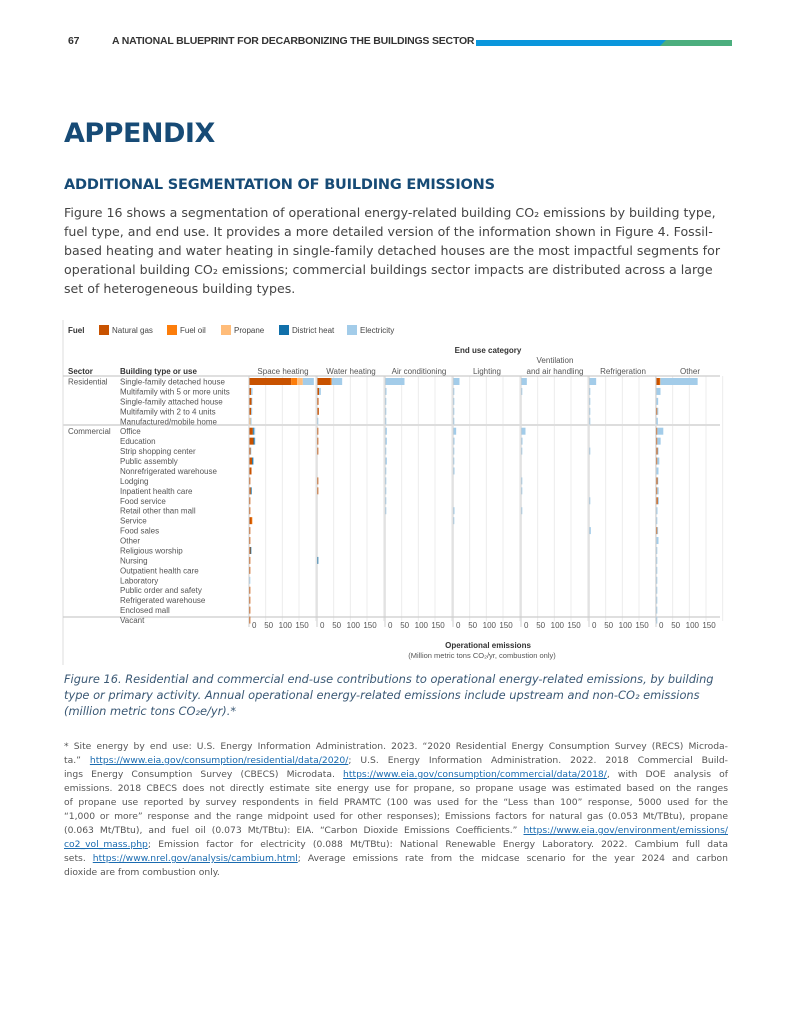 This screenshot has width=800, height=1035. I want to click on end-use-header: Other, so click(690, 371).